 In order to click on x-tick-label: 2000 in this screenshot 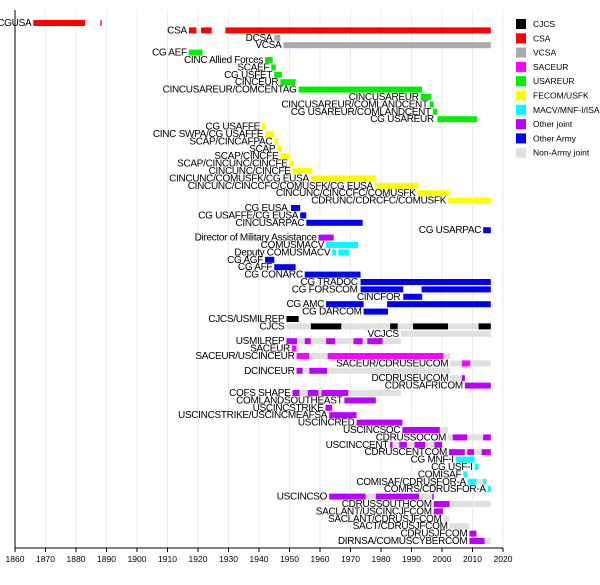, I will do `click(442, 559)`.